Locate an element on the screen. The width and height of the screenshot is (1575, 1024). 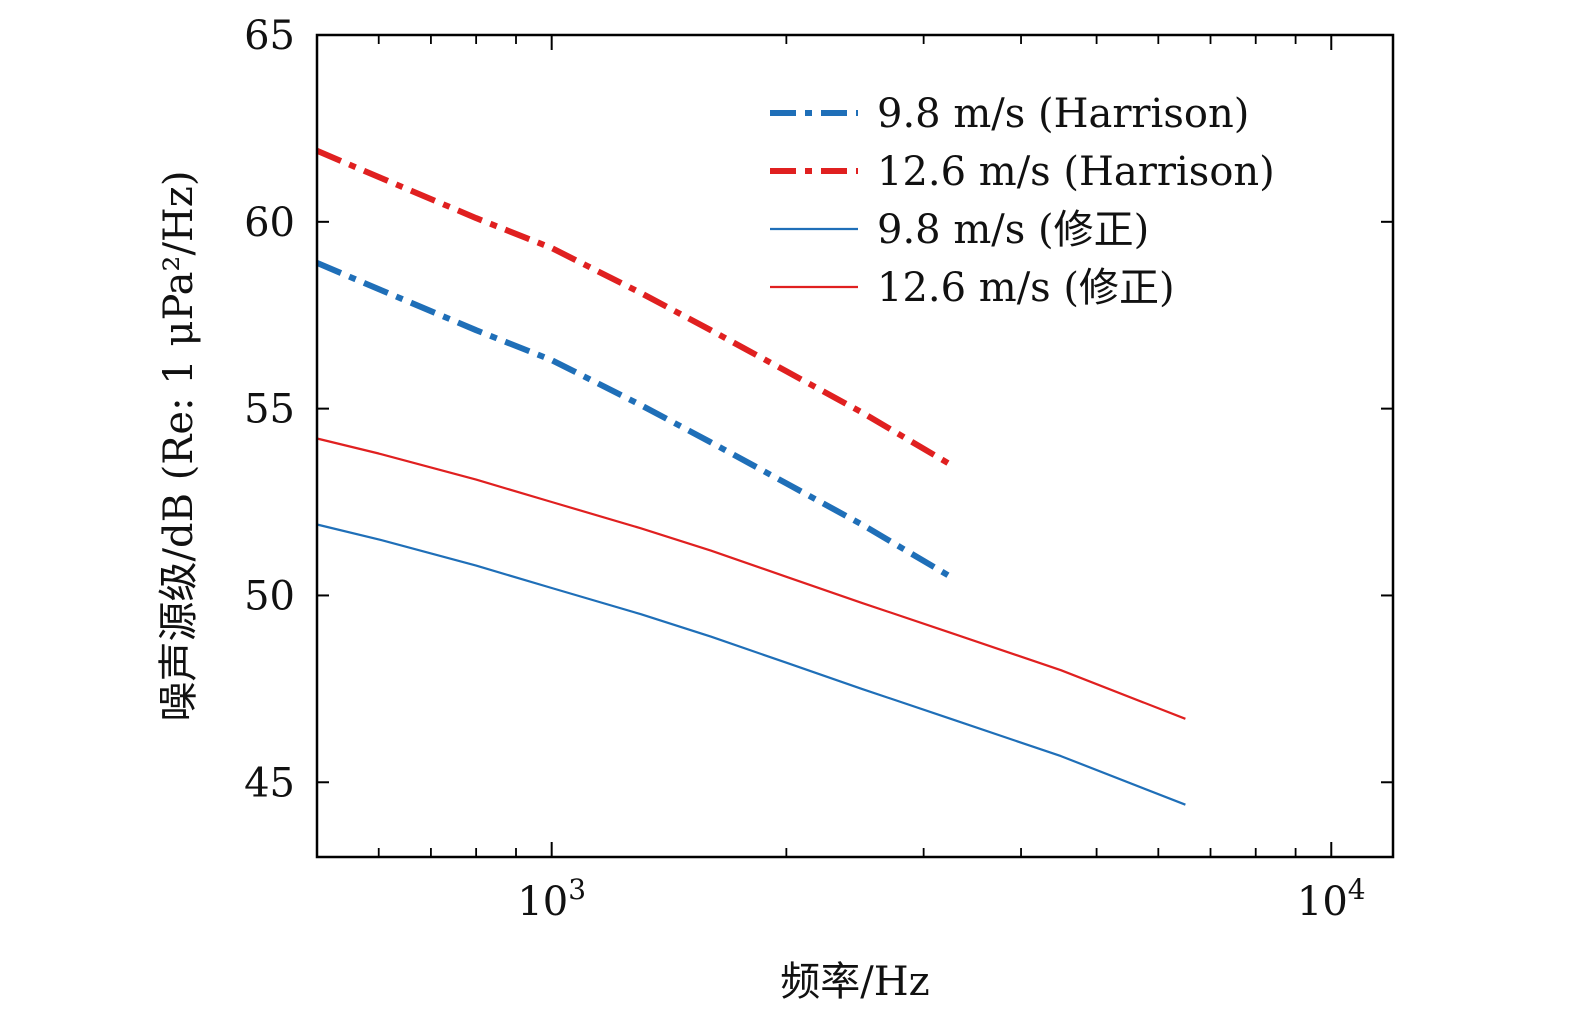
x-tick-label: 10⁴ is located at coordinates (1331, 899).